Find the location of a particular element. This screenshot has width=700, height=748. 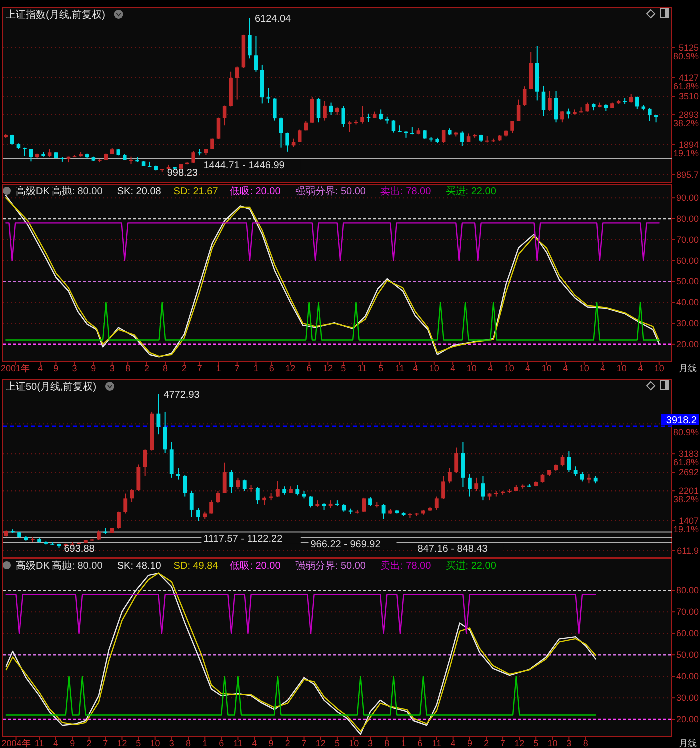

text: SK: 20.08 is located at coordinates (139, 192).